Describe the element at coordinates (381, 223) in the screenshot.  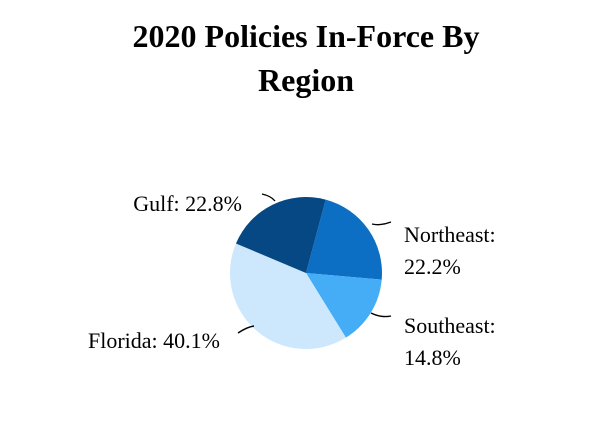
I see `leader-line-northeast` at that location.